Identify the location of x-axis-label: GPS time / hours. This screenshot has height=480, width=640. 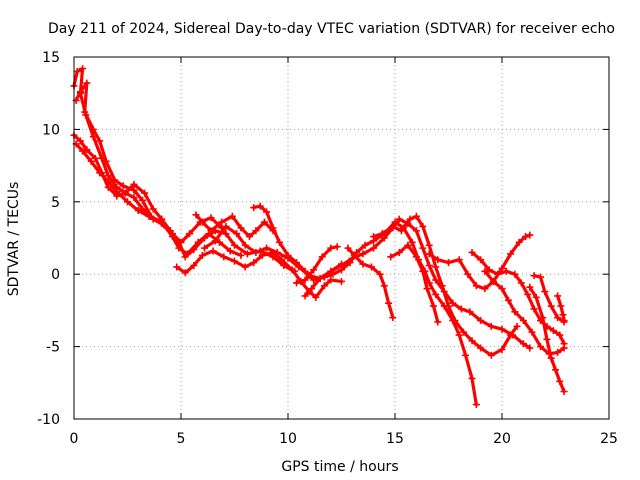
(339, 467).